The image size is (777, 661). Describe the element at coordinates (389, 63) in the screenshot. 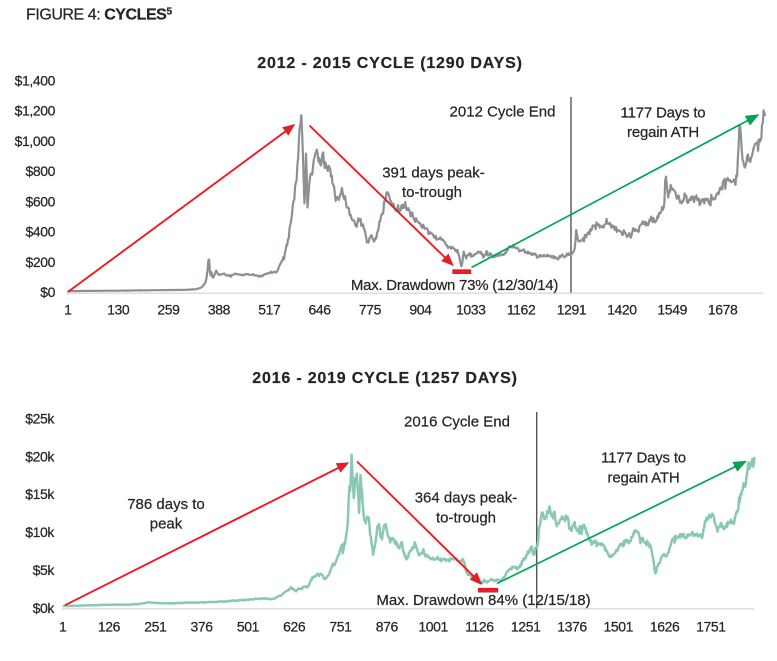

I see `svg-text: 2012 - 2015 CYCLE (1290 DAYS)` at that location.